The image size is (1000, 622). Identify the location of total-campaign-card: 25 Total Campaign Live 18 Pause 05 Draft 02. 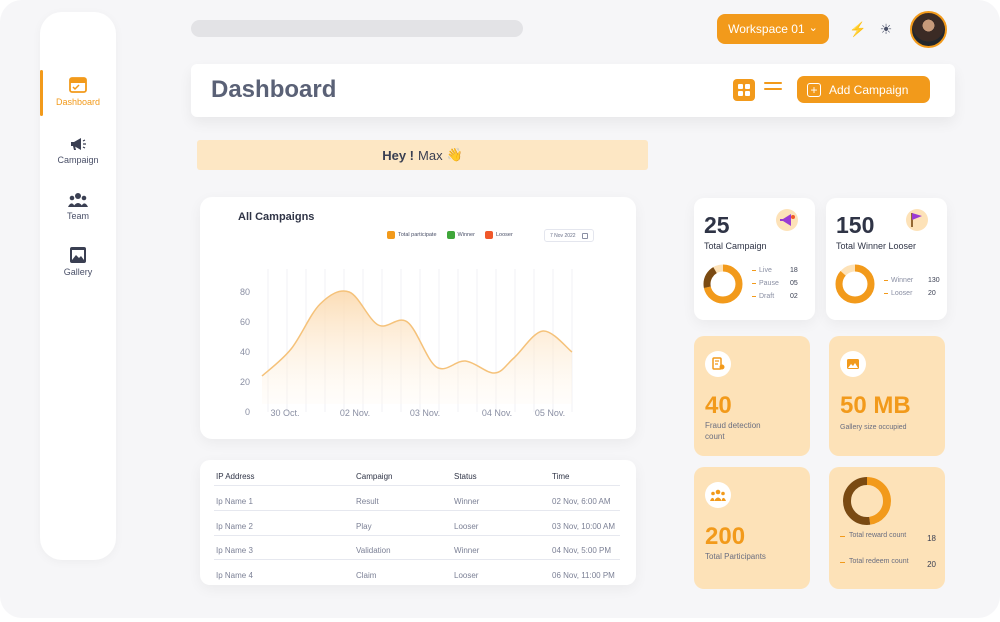
(754, 259).